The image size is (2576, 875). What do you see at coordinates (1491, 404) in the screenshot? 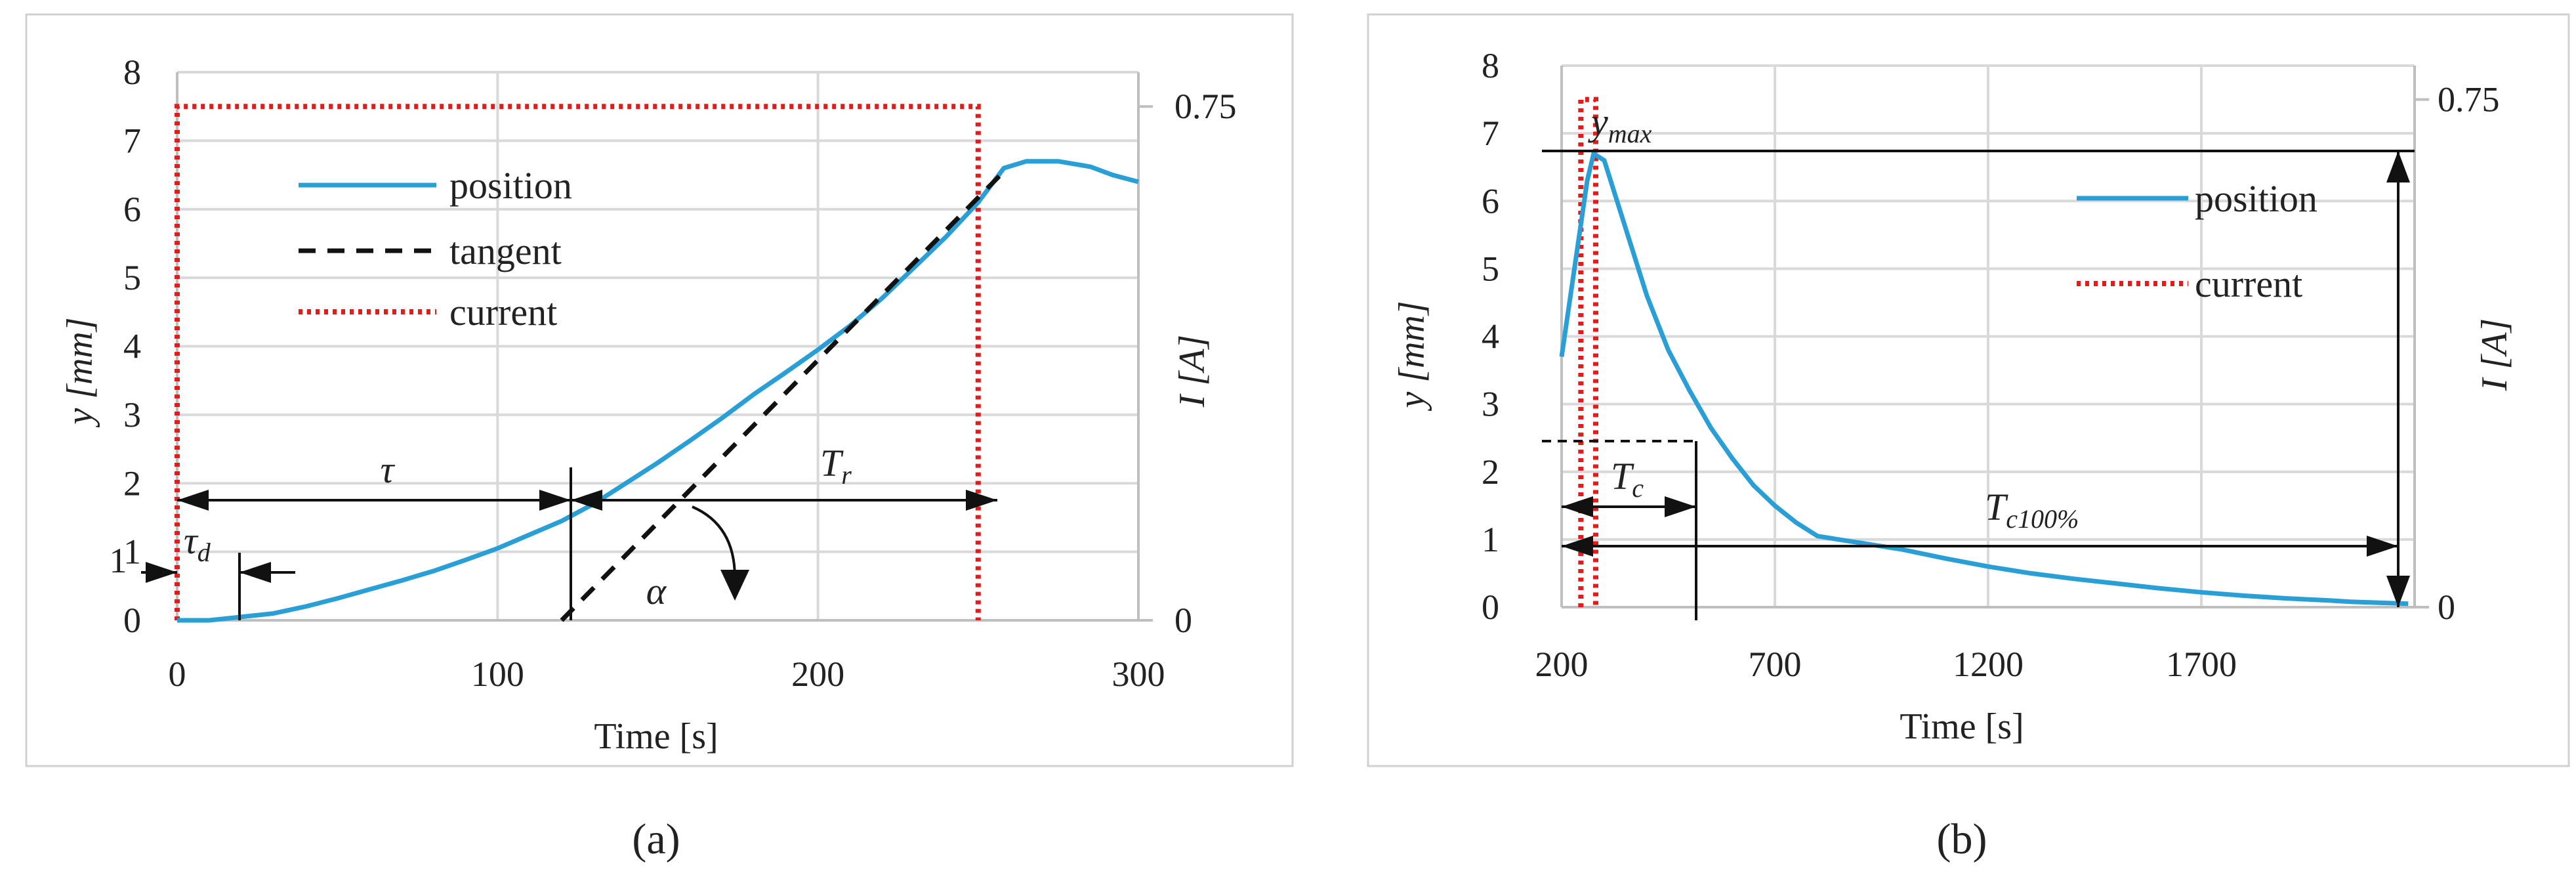
I see `panel-b-y-tick-left-3: 3` at bounding box center [1491, 404].